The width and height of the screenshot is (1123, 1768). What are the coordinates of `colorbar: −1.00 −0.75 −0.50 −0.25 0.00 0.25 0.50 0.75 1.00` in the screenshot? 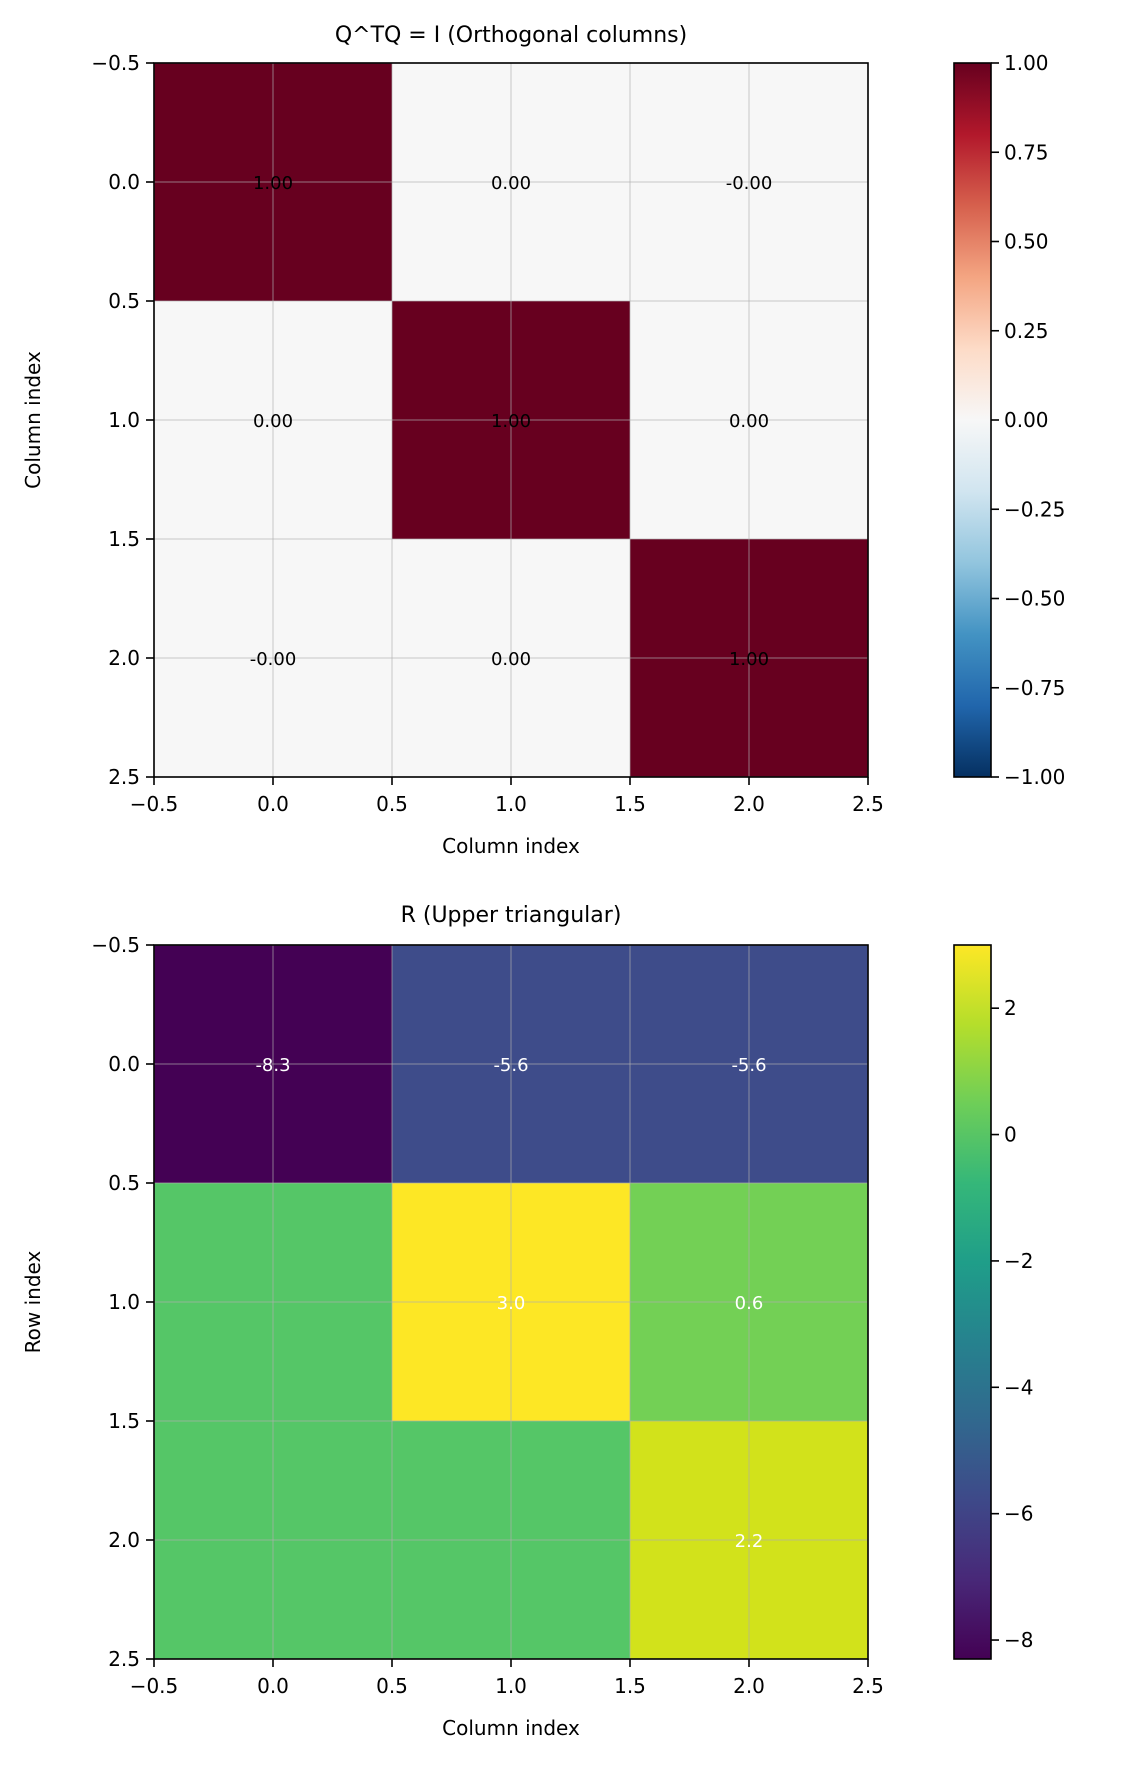 It's located at (1009, 420).